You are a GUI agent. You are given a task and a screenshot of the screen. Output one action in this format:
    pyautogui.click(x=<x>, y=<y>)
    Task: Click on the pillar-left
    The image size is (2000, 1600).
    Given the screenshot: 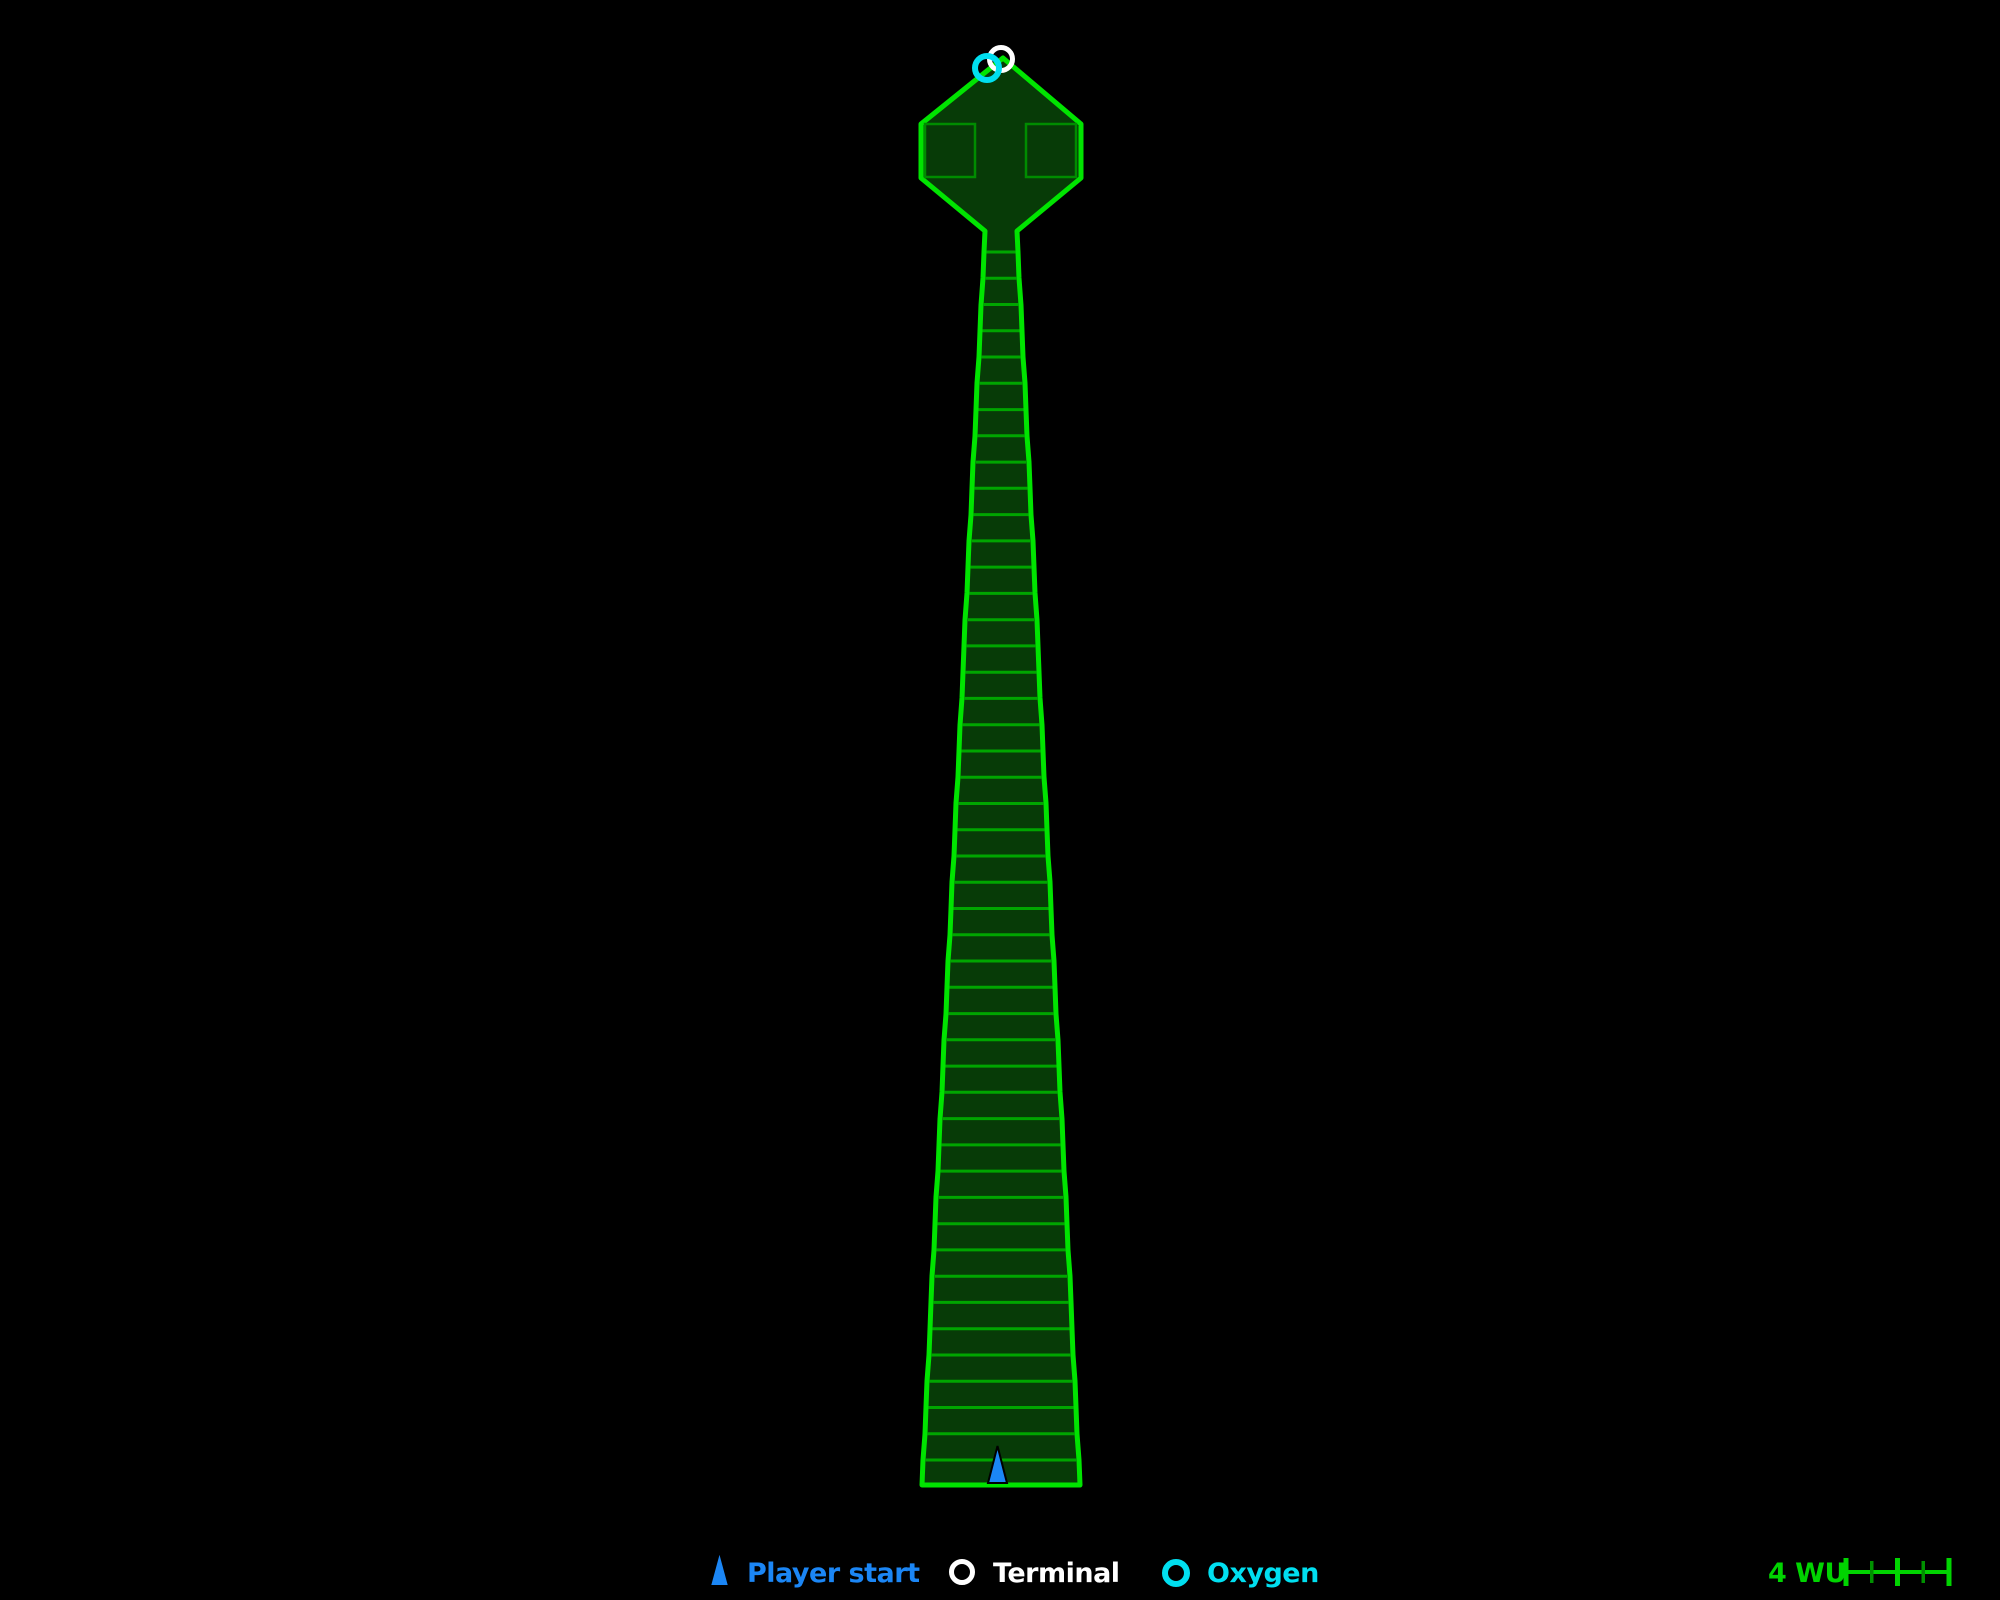 What is the action you would take?
    pyautogui.click(x=950, y=150)
    